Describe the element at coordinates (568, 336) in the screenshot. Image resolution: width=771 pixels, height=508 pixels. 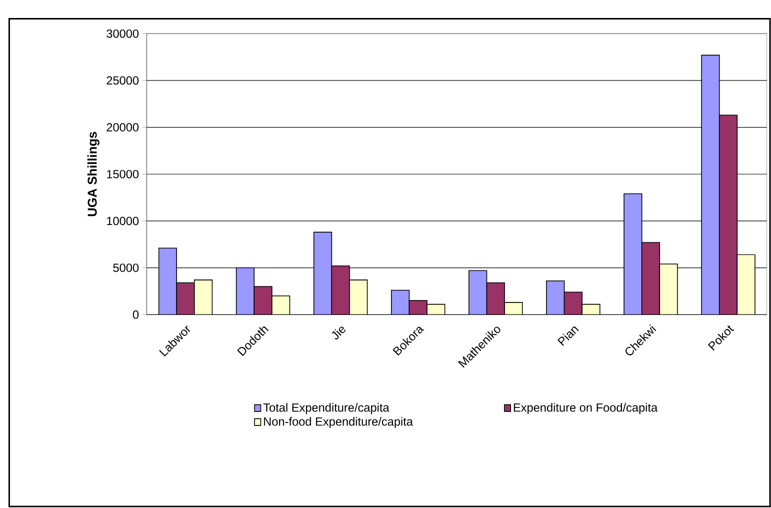
I see `x-tick-label: Pian` at that location.